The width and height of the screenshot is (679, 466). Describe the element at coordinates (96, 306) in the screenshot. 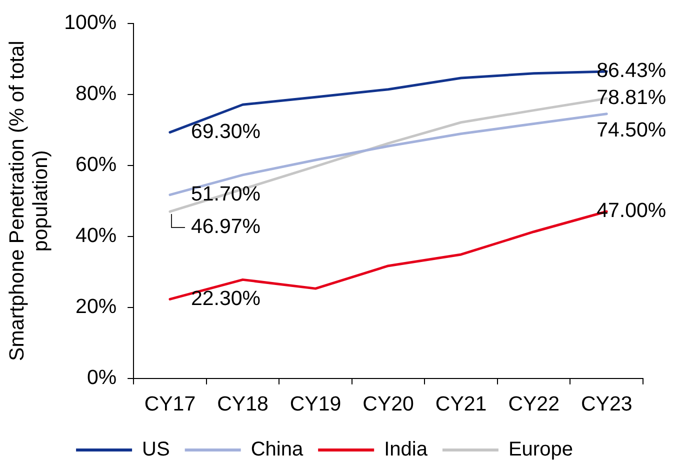

I see `y-tick-label: 20%` at that location.